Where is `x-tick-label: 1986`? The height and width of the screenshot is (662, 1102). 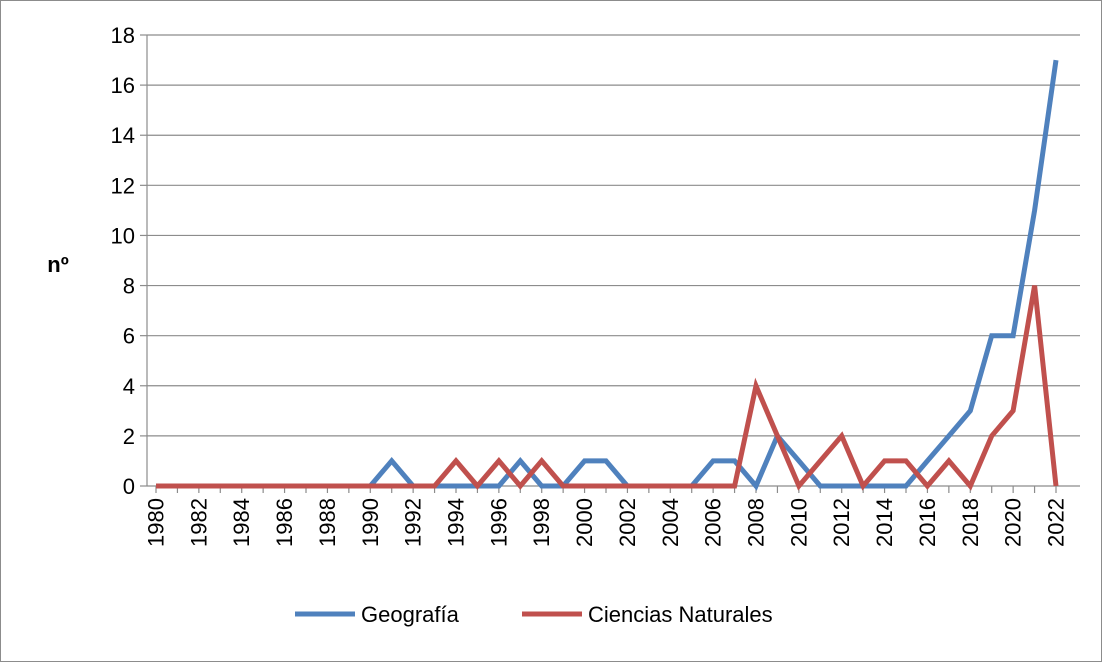 x-tick-label: 1986 is located at coordinates (284, 522).